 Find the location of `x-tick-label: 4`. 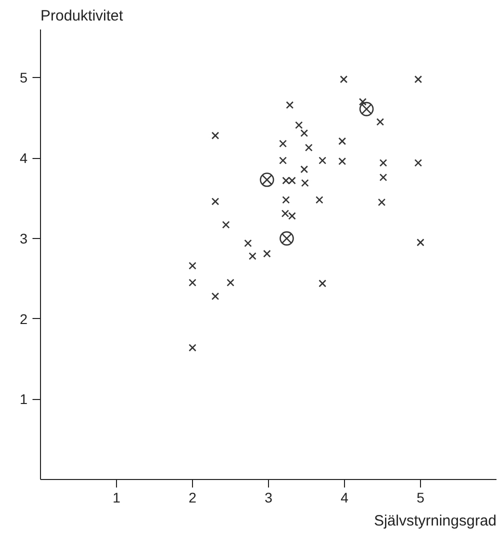

x-tick-label: 4 is located at coordinates (344, 498).